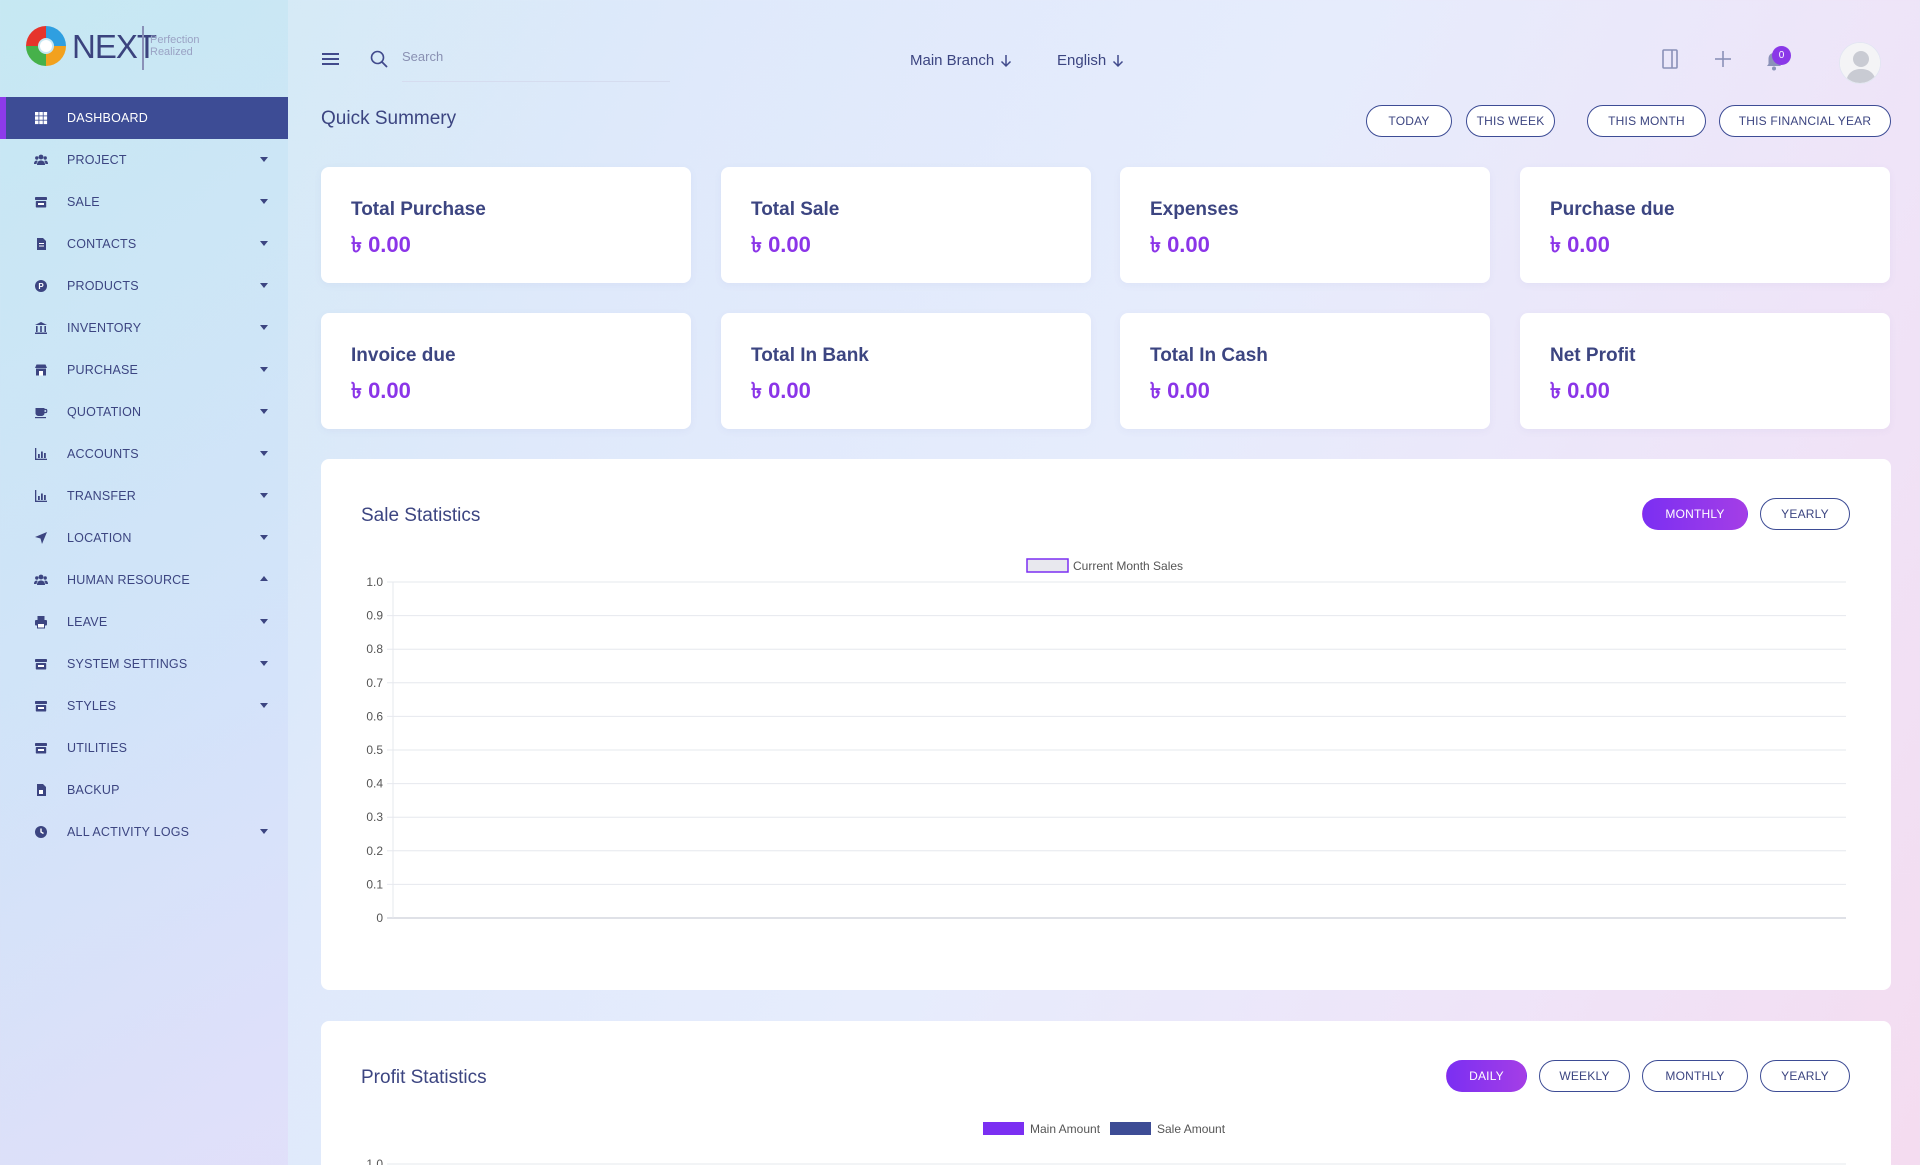 The image size is (1920, 1165). What do you see at coordinates (41, 328) in the screenshot?
I see `bank-icon` at bounding box center [41, 328].